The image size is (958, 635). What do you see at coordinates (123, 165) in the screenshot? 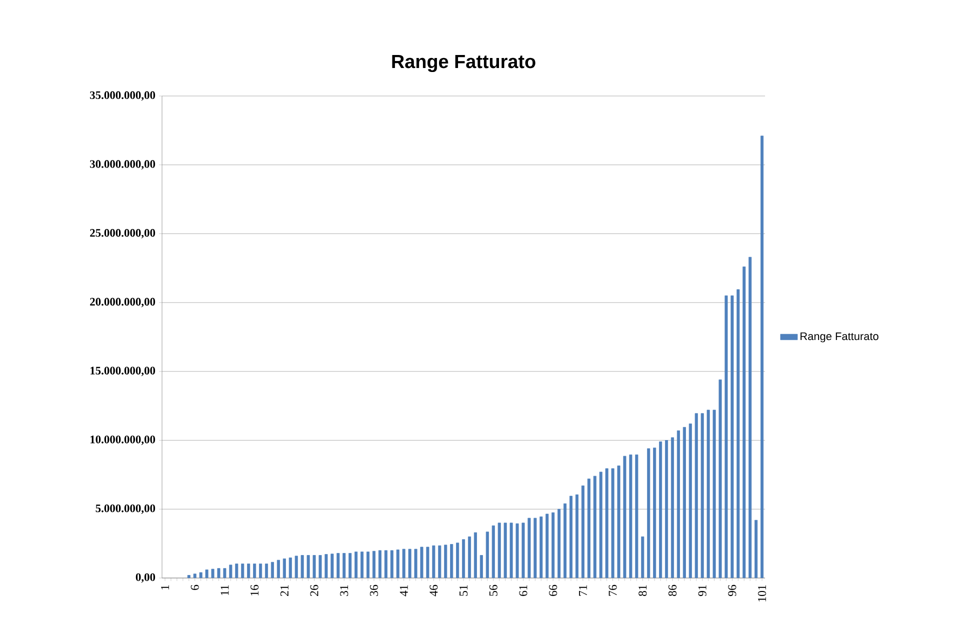
I see `y-tick-label: 30.000.000,00` at bounding box center [123, 165].